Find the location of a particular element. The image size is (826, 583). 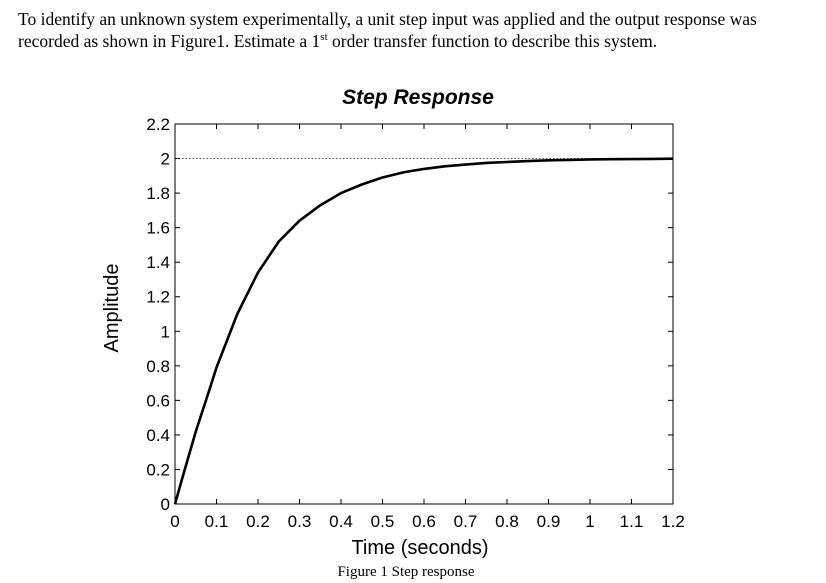

figure-caption: Figure 1 Step response is located at coordinates (405, 572).